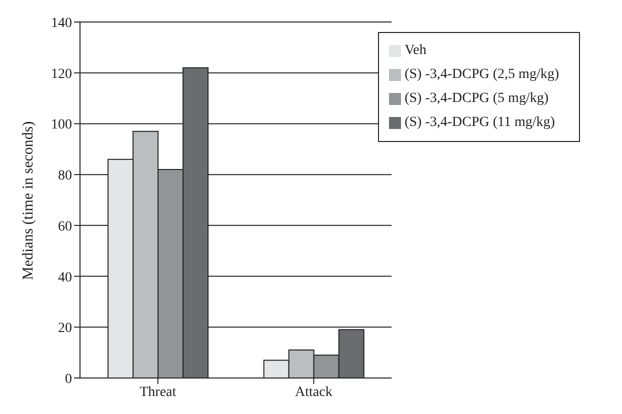 This screenshot has height=414, width=622. What do you see at coordinates (65, 328) in the screenshot?
I see `y-tick-label: 20` at bounding box center [65, 328].